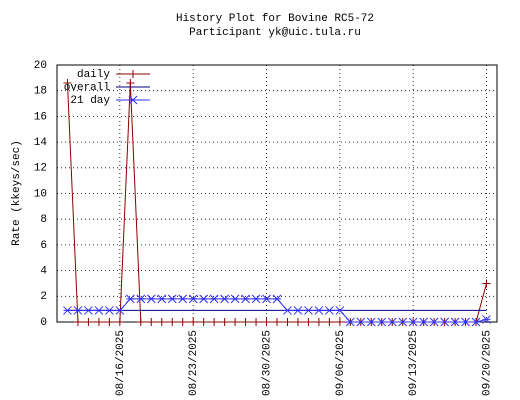  I want to click on y-tick-label: 16, so click(40, 117).